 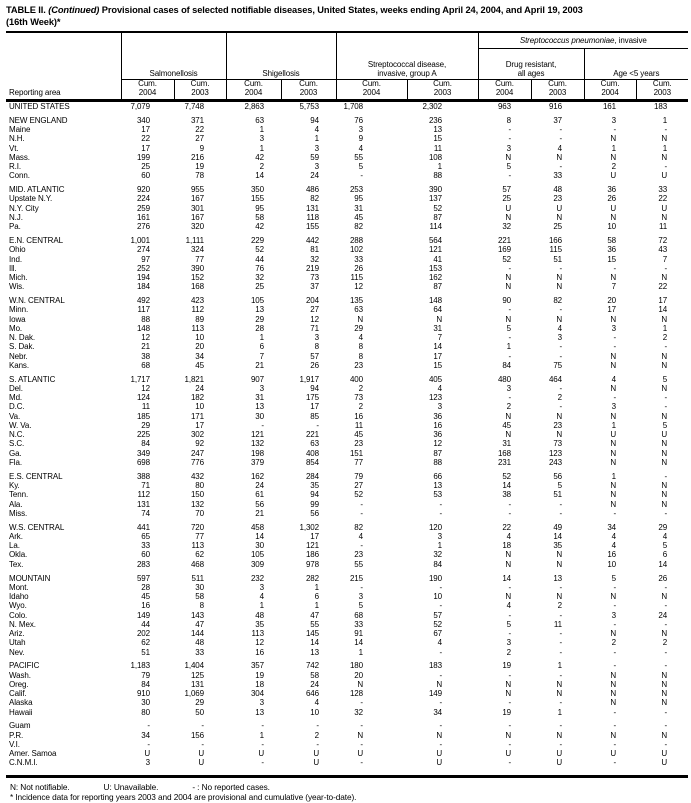 What do you see at coordinates (314, 513) in the screenshot?
I see `value-cell: 56` at bounding box center [314, 513].